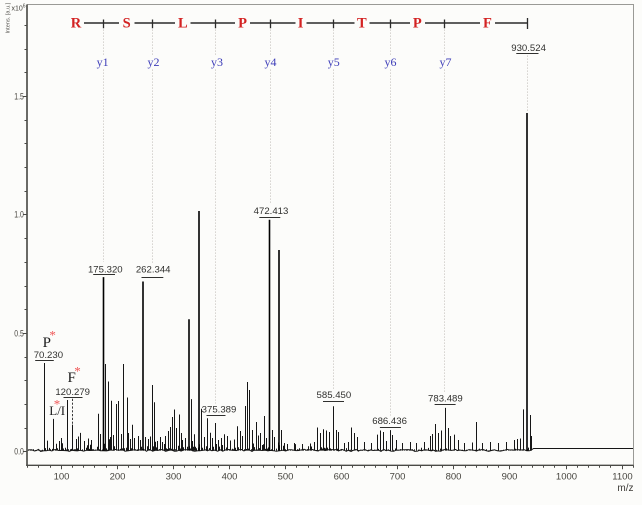 Image resolution: width=642 pixels, height=505 pixels. I want to click on svg-text: 300, so click(174, 477).